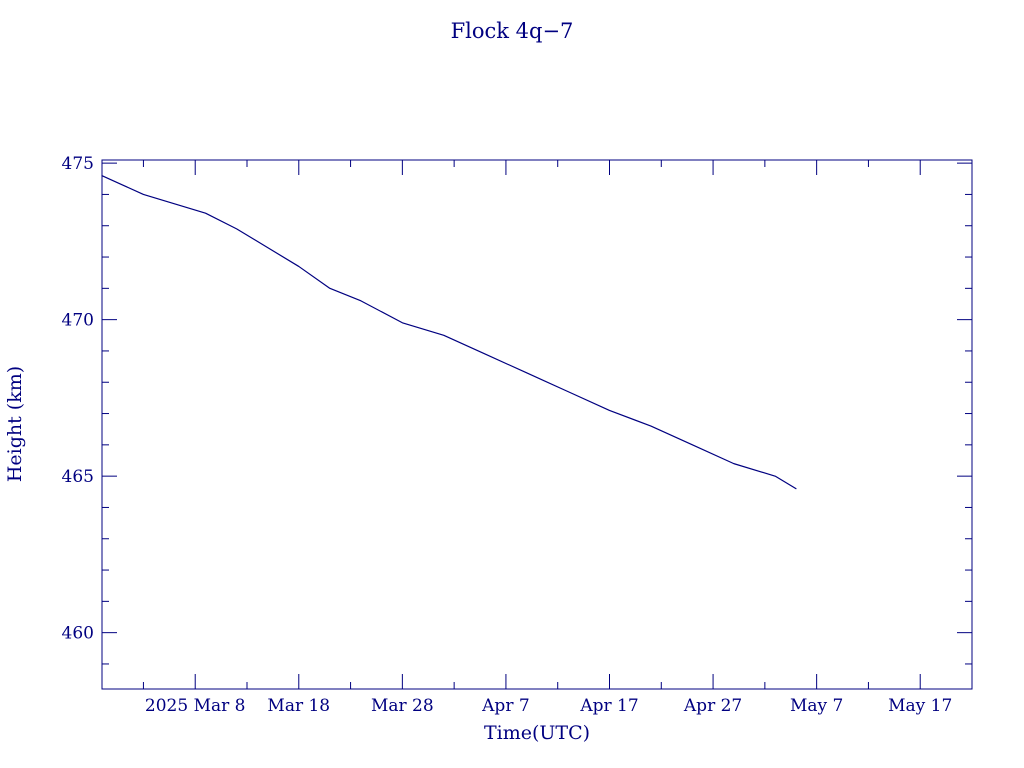 The height and width of the screenshot is (768, 1024). Describe the element at coordinates (195, 706) in the screenshot. I see `x-tick-label: 2025 Mar 8` at that location.